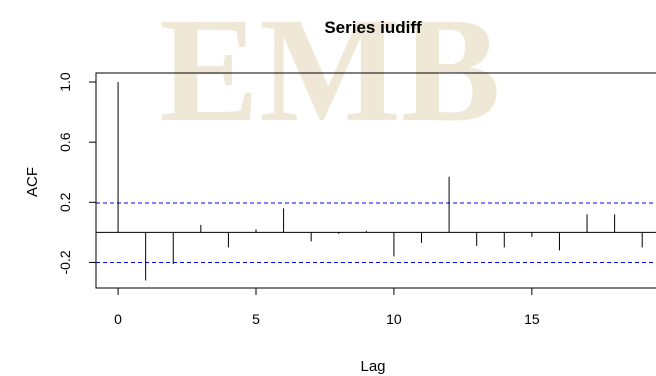 Image resolution: width=656 pixels, height=376 pixels. I want to click on chart-title: Series iudiff, so click(373, 27).